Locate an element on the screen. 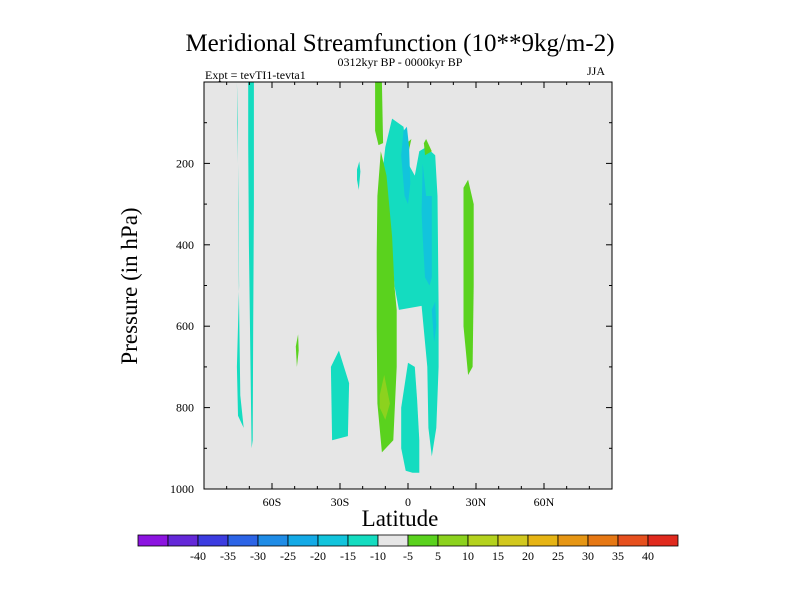 The image size is (800, 600). colorbar-label: 5 is located at coordinates (438, 556).